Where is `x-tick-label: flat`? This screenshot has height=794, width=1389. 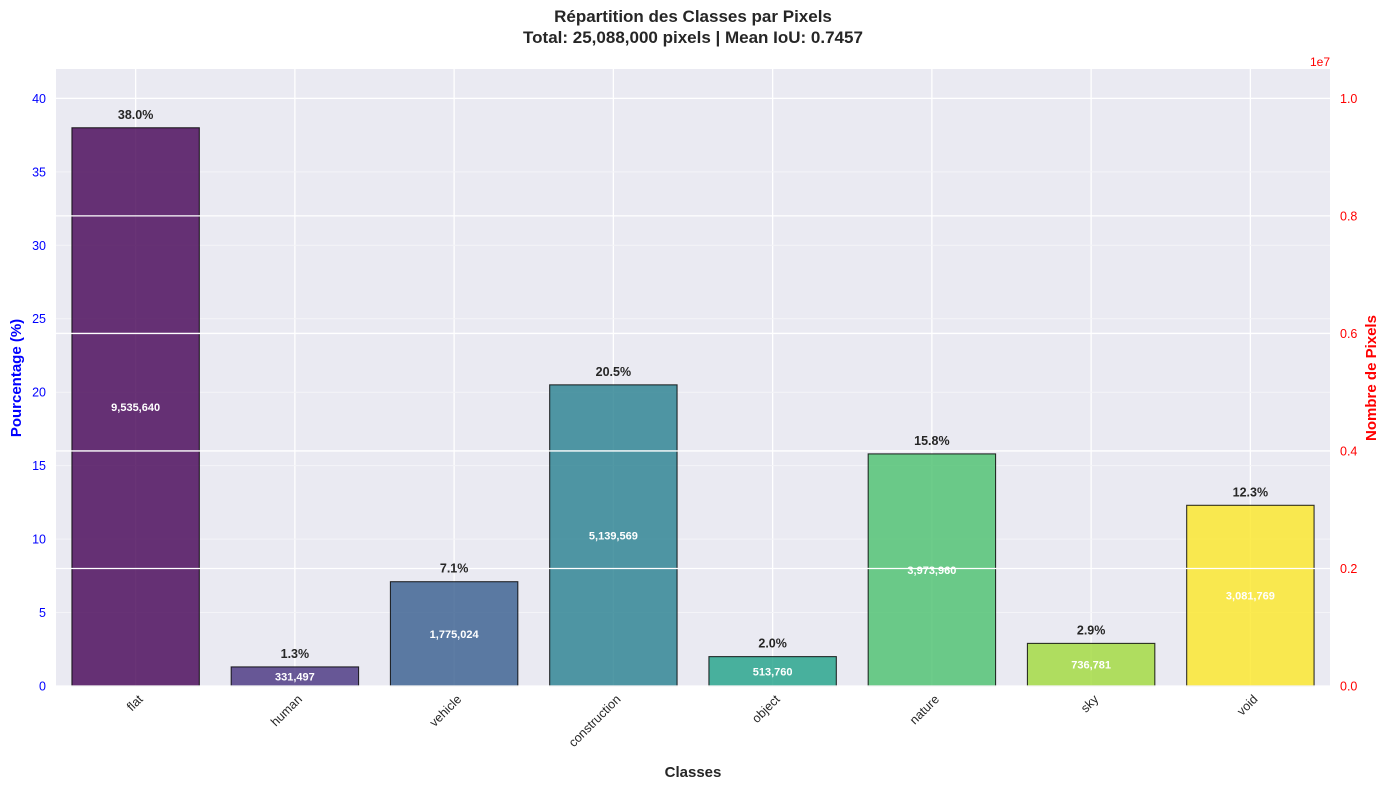
x-tick-label: flat is located at coordinates (135, 703).